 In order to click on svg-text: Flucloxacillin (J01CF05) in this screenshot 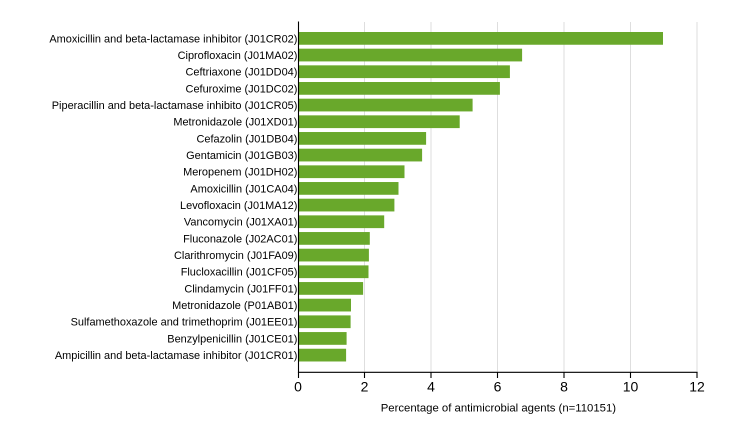, I will do `click(239, 273)`.